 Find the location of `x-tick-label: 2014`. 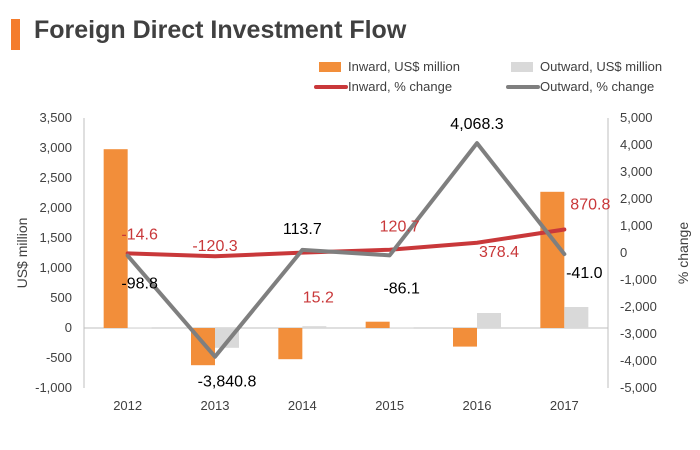

x-tick-label: 2014 is located at coordinates (302, 405).